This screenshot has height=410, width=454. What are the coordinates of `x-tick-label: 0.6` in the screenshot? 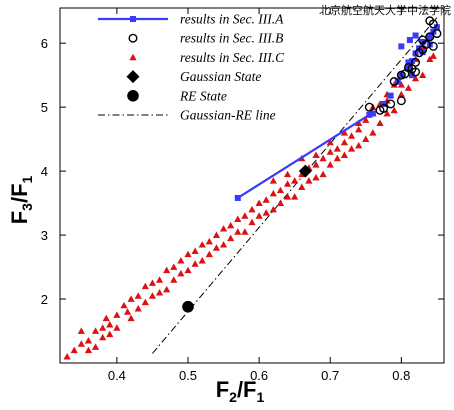 It's located at (259, 375).